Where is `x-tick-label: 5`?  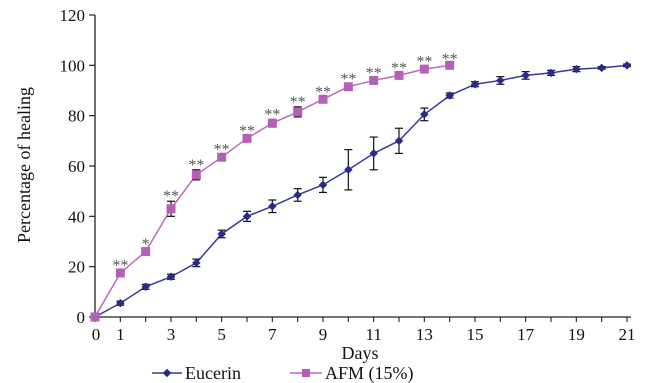
x-tick-label: 5 is located at coordinates (221, 334).